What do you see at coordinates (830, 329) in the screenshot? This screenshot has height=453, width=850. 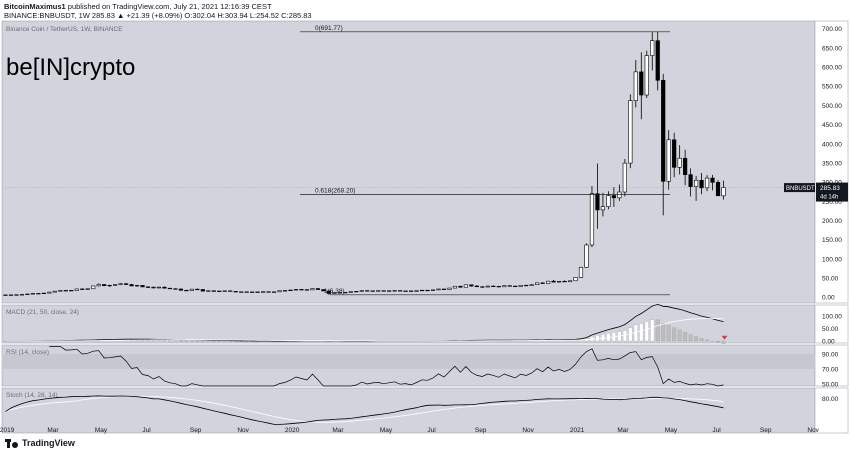 I see `macd-tick-label: 50.00` at bounding box center [830, 329].